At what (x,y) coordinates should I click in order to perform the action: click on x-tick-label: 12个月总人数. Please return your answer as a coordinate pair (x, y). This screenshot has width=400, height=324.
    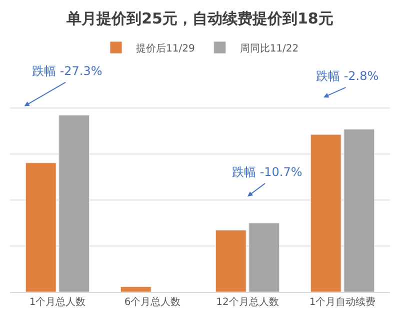
    Looking at the image, I should click on (247, 302).